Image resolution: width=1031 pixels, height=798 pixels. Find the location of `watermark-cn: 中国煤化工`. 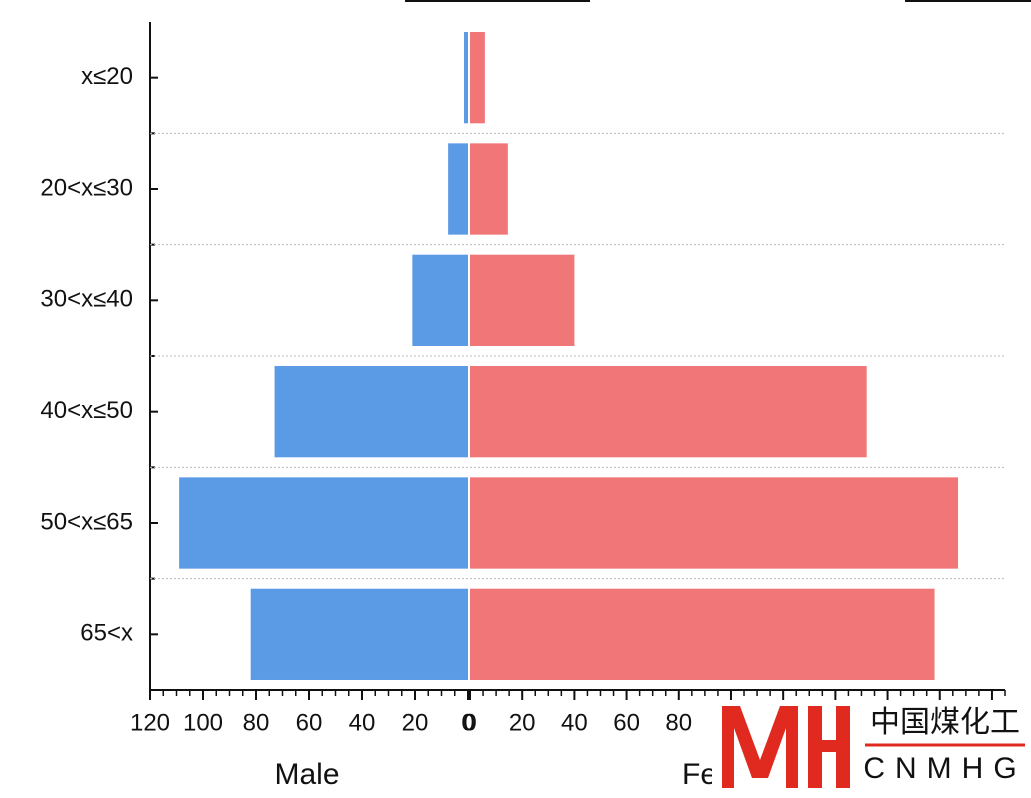

watermark-cn: 中国煤化工 is located at coordinates (945, 722).